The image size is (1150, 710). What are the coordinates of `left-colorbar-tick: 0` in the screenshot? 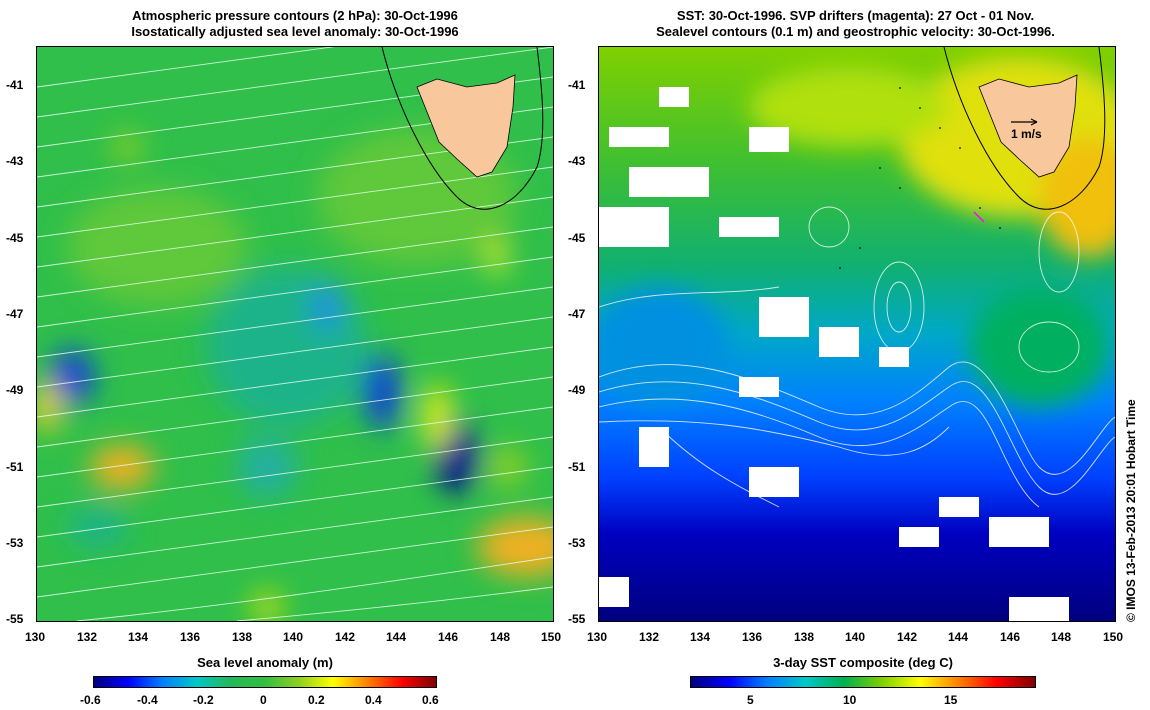 It's located at (263, 700).